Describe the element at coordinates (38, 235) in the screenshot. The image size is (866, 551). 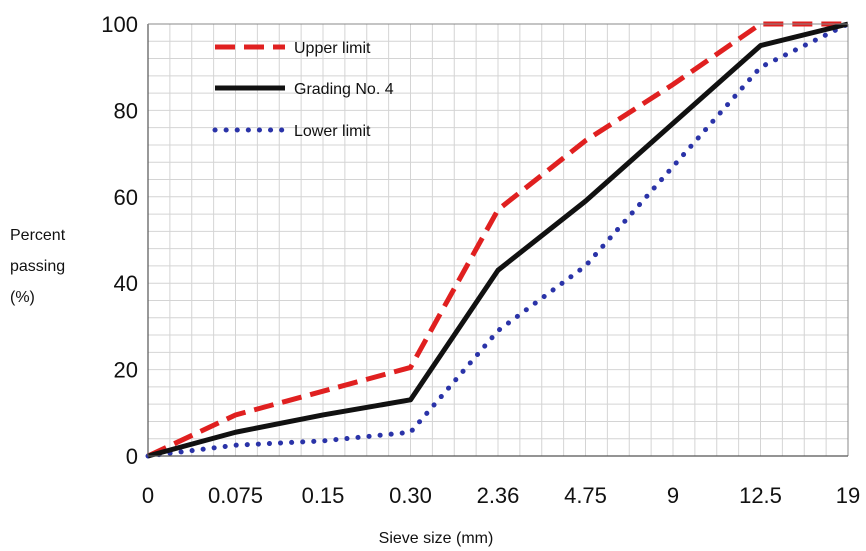
I see `y-axis-title-line-1: Percent` at that location.